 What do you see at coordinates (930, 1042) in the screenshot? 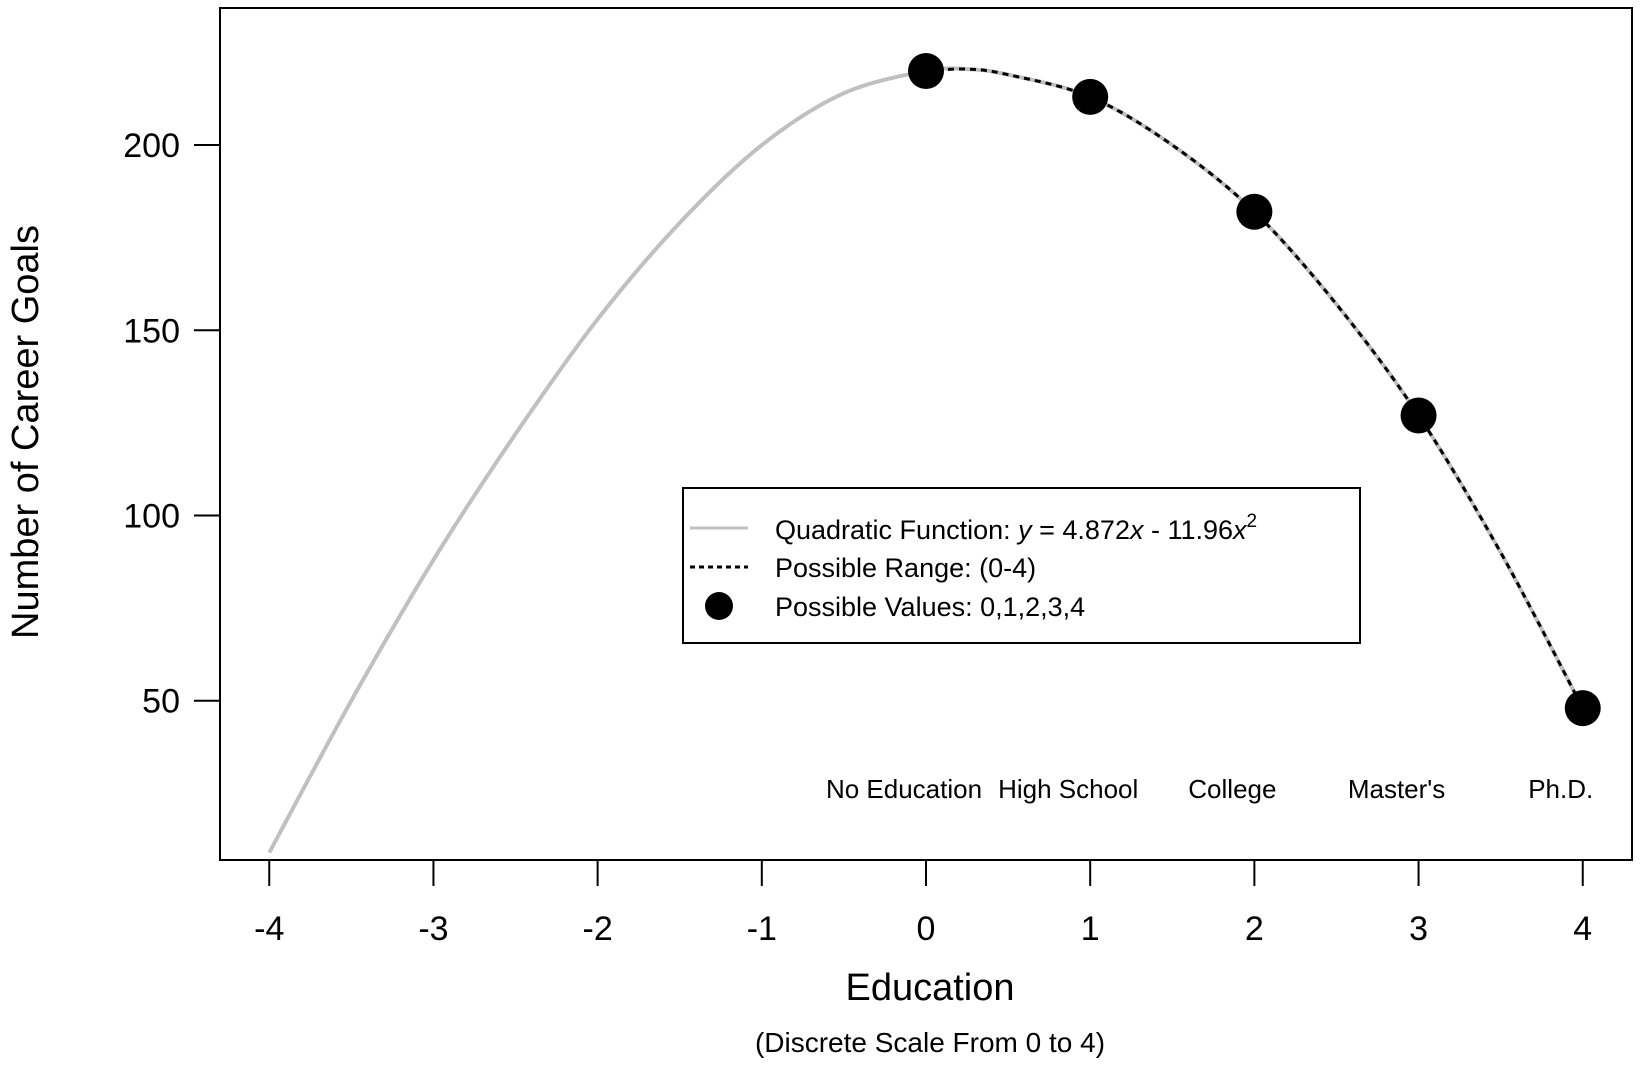
I see `x-axis-subtitle: (Discrete Scale From 0 to 4)` at bounding box center [930, 1042].